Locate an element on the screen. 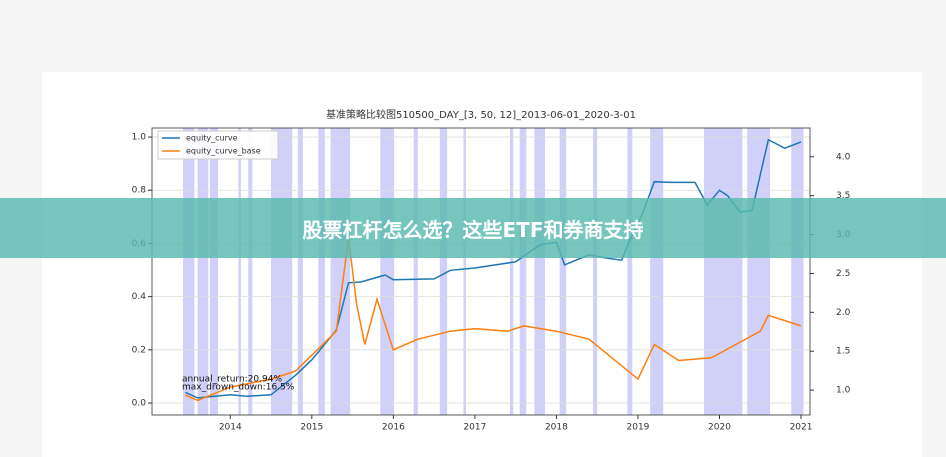 The image size is (946, 457). legend-label: equity_curve_base is located at coordinates (223, 151).